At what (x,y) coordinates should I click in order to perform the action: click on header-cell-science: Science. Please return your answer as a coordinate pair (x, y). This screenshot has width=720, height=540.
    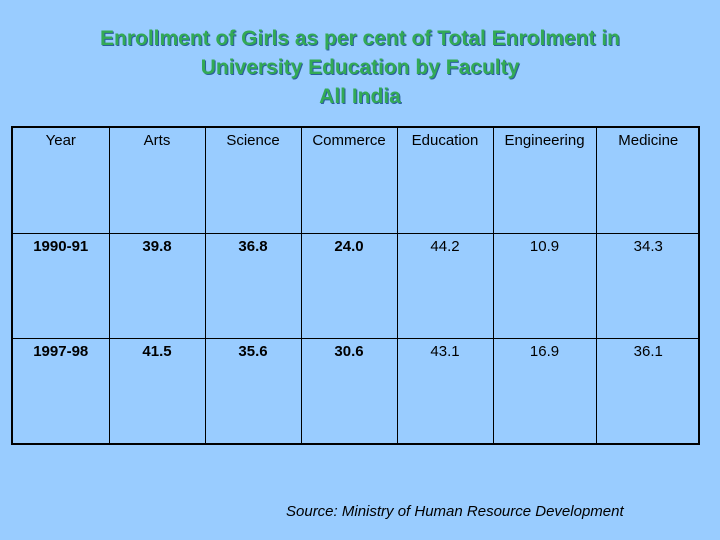
    Looking at the image, I should click on (253, 181).